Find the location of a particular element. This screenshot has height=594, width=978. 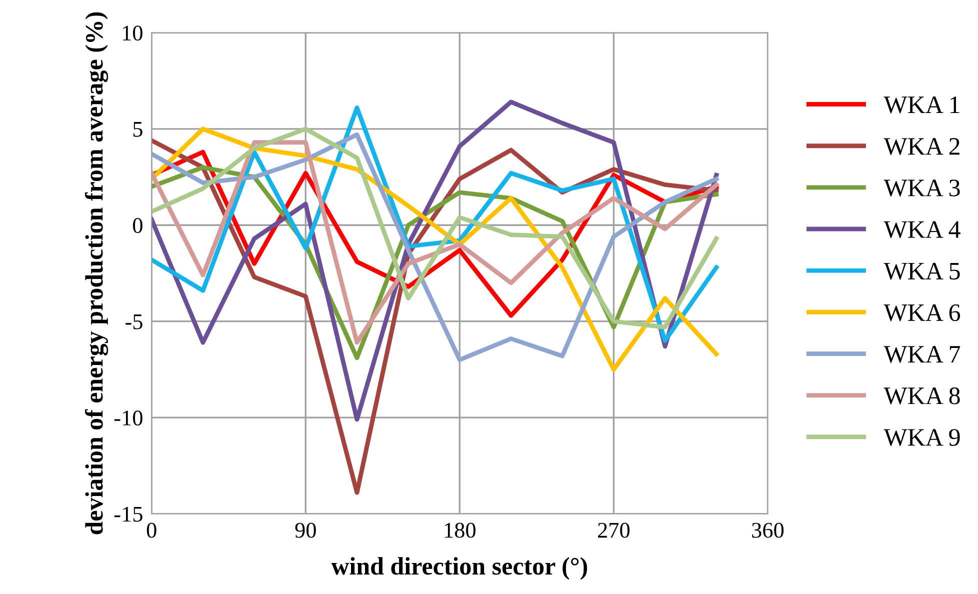

y-tick-label: -5 is located at coordinates (134, 322).